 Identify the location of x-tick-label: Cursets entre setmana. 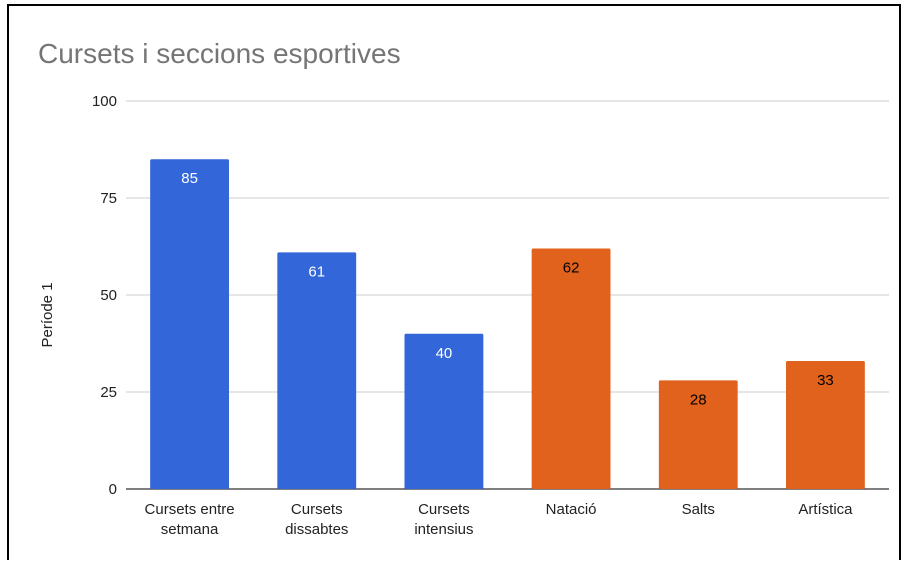
(190, 519).